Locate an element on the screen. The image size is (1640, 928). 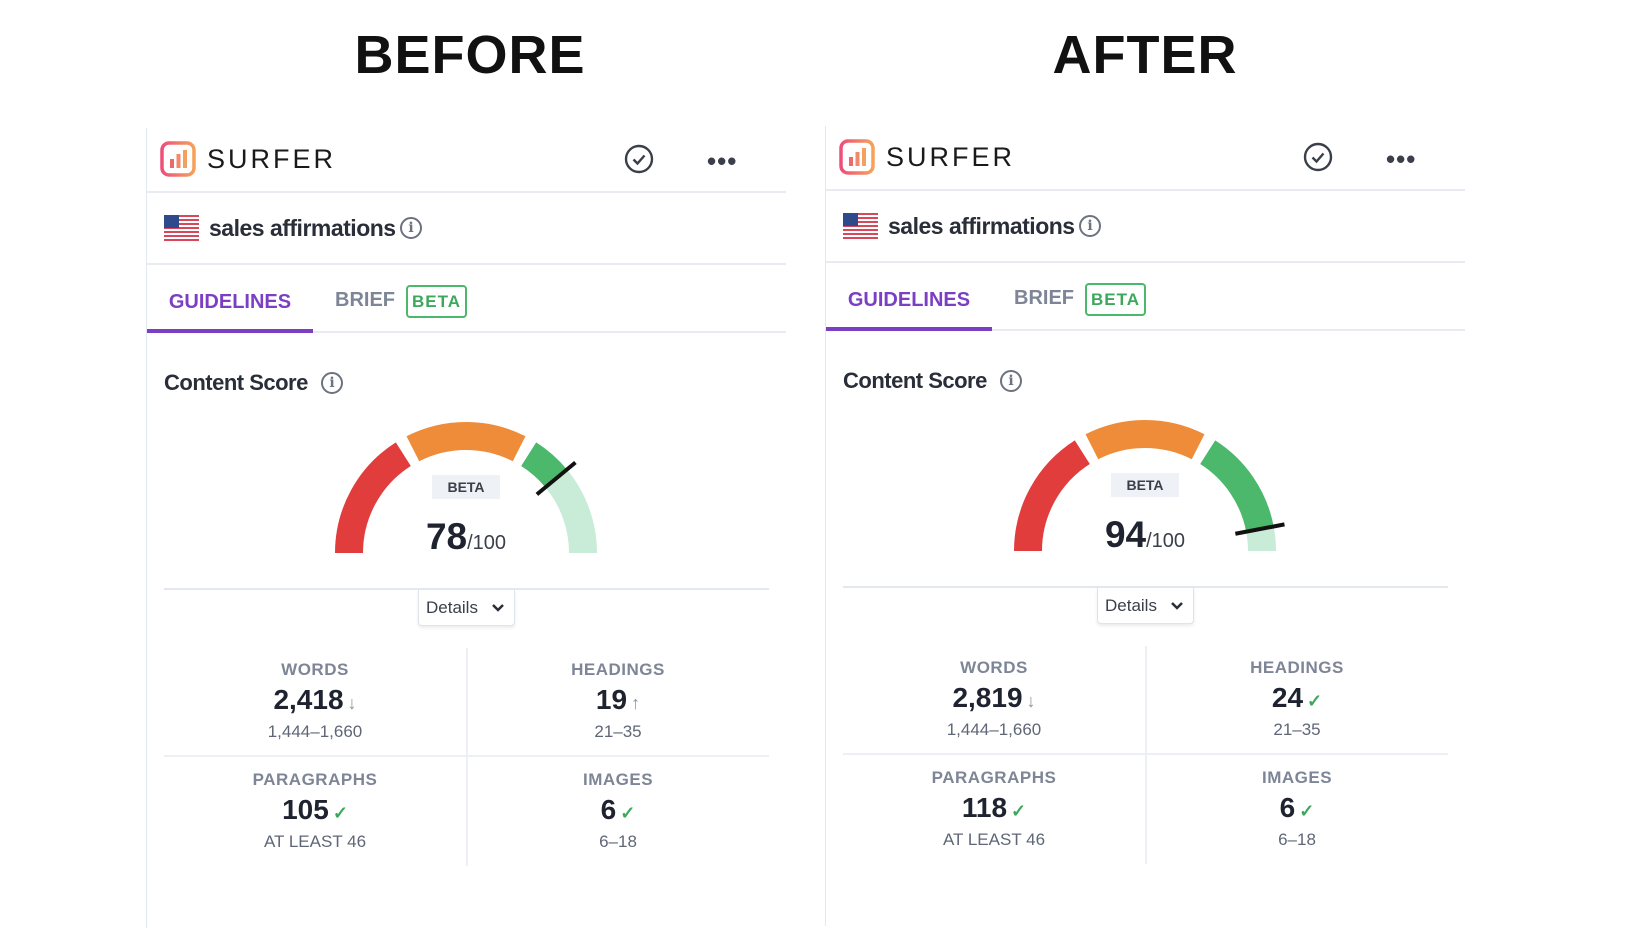
stat-value: 105 ✓ is located at coordinates (315, 810).